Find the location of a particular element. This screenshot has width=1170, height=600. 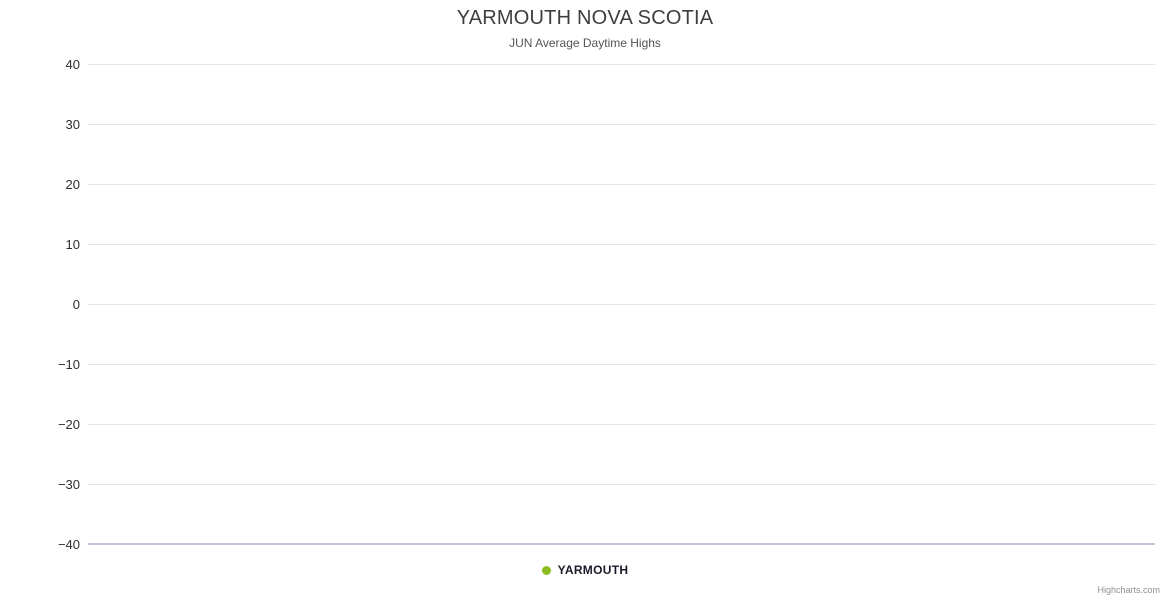

y-axis-tick-label: 10 is located at coordinates (72, 244).